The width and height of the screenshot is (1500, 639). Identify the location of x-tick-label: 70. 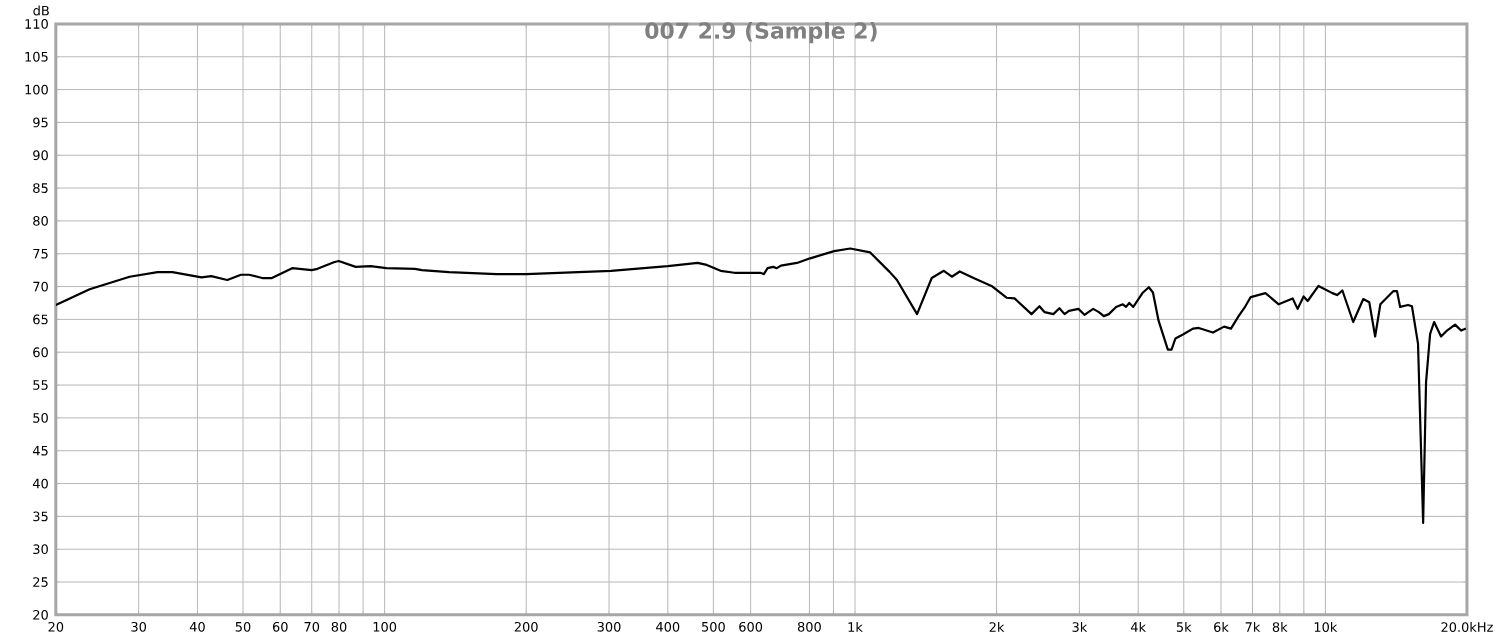
(312, 627).